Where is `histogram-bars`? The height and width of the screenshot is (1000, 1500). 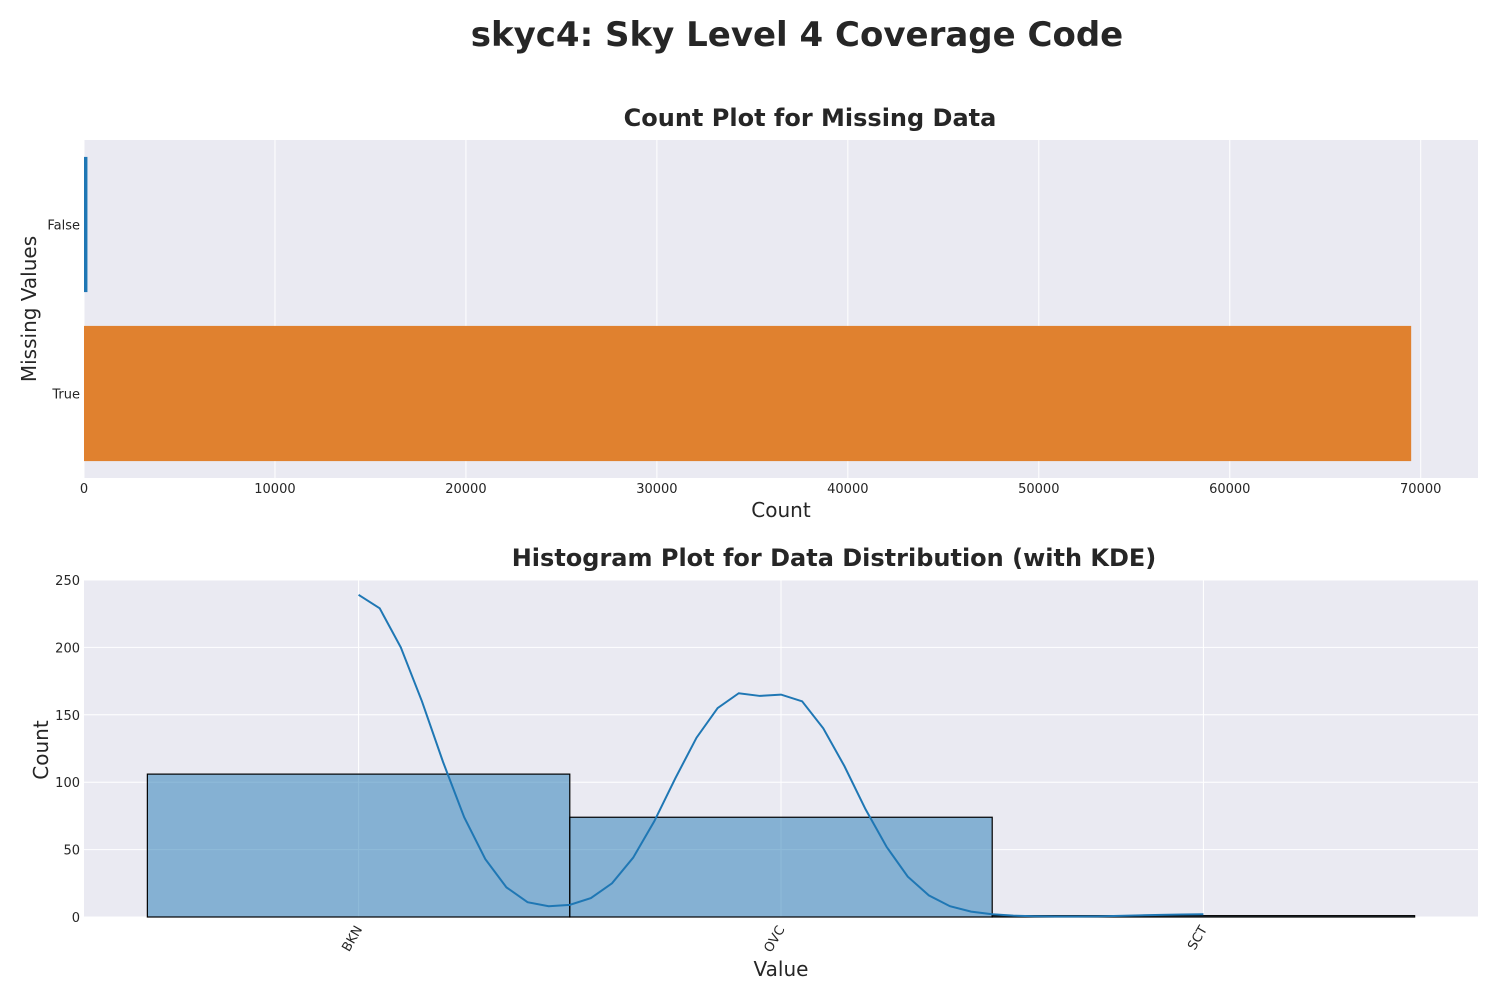
histogram-bars is located at coordinates (781, 845).